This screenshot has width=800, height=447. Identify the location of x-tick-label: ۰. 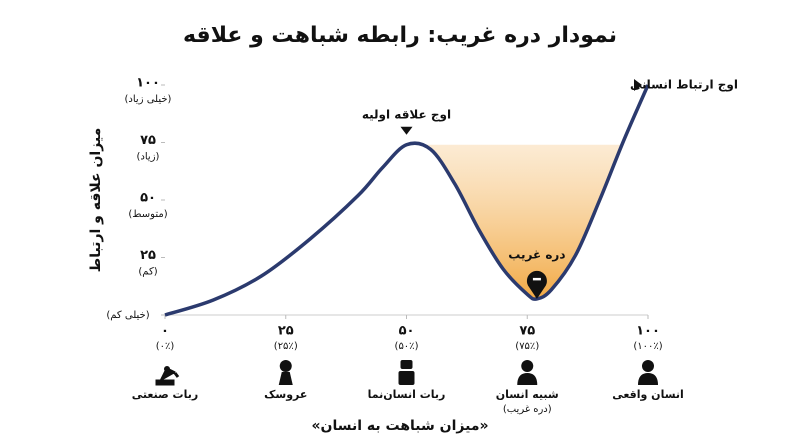
(165, 331).